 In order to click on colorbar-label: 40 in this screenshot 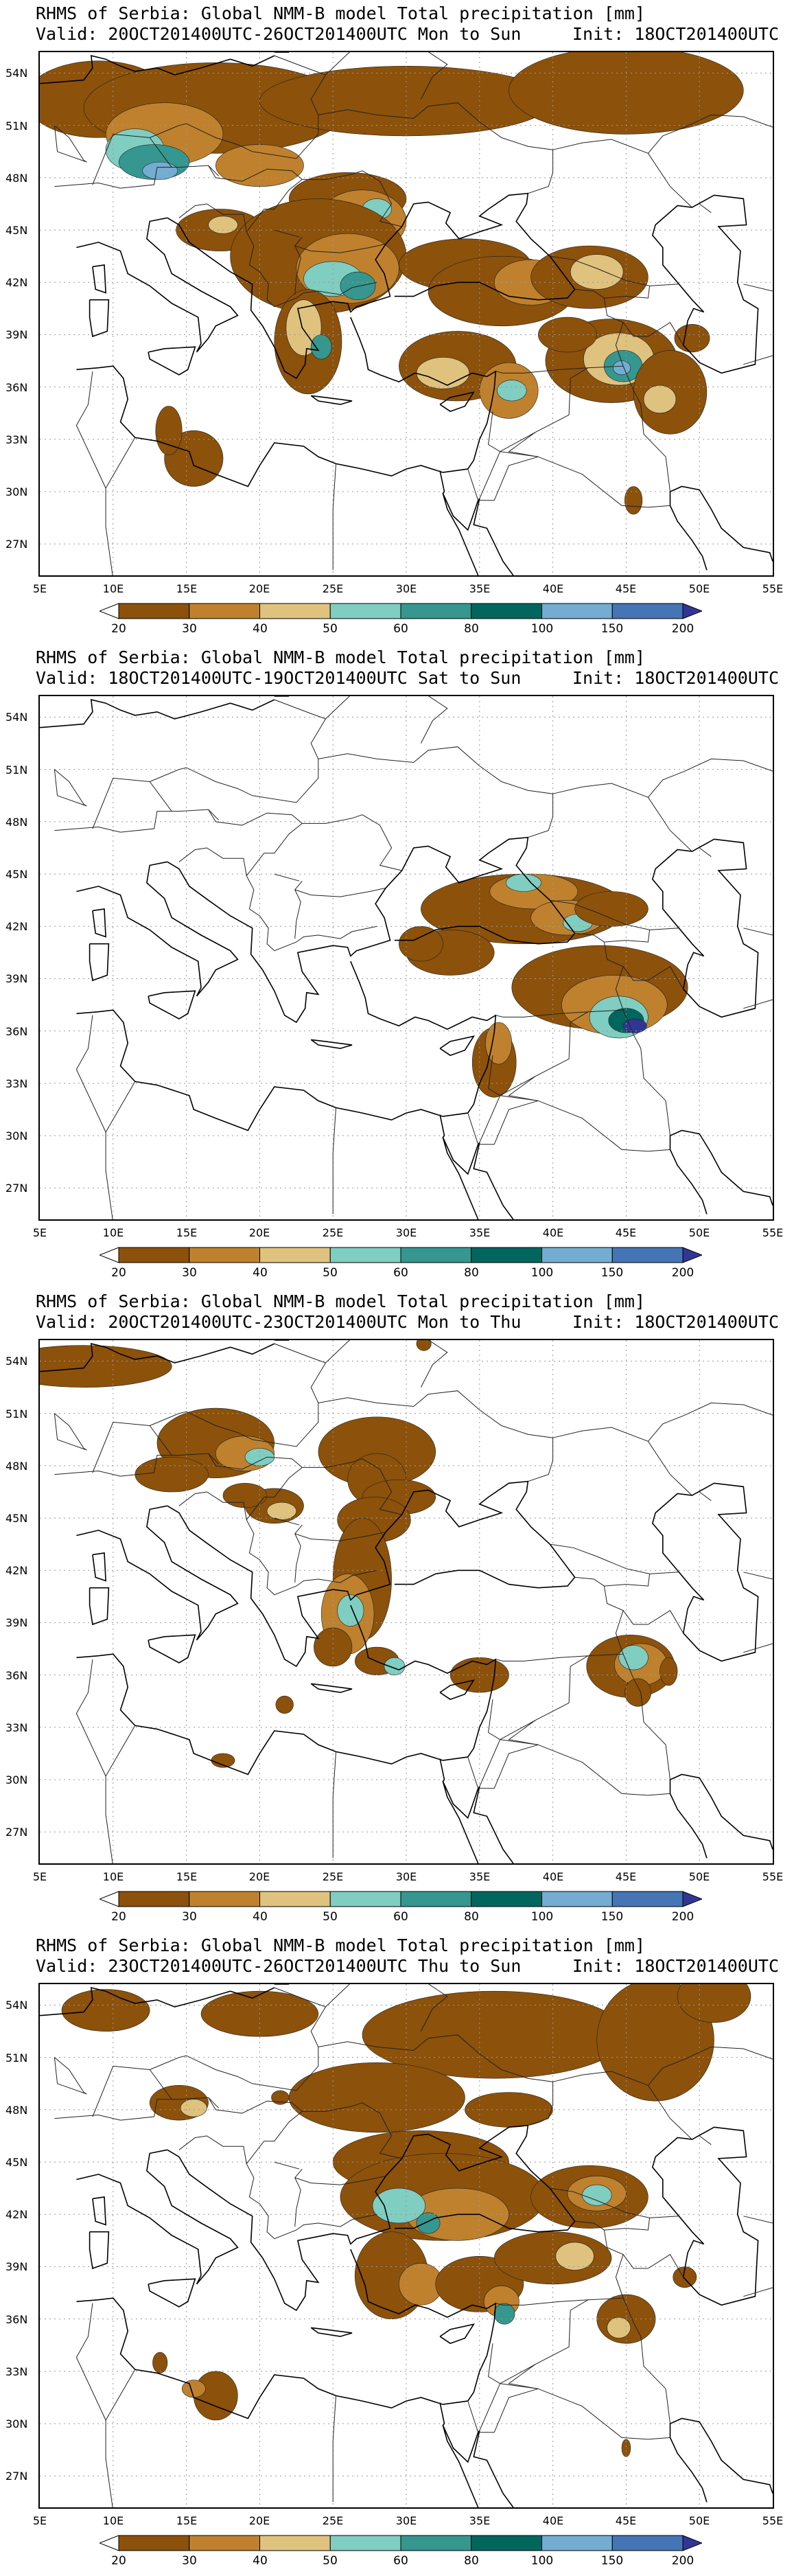, I will do `click(260, 2561)`.